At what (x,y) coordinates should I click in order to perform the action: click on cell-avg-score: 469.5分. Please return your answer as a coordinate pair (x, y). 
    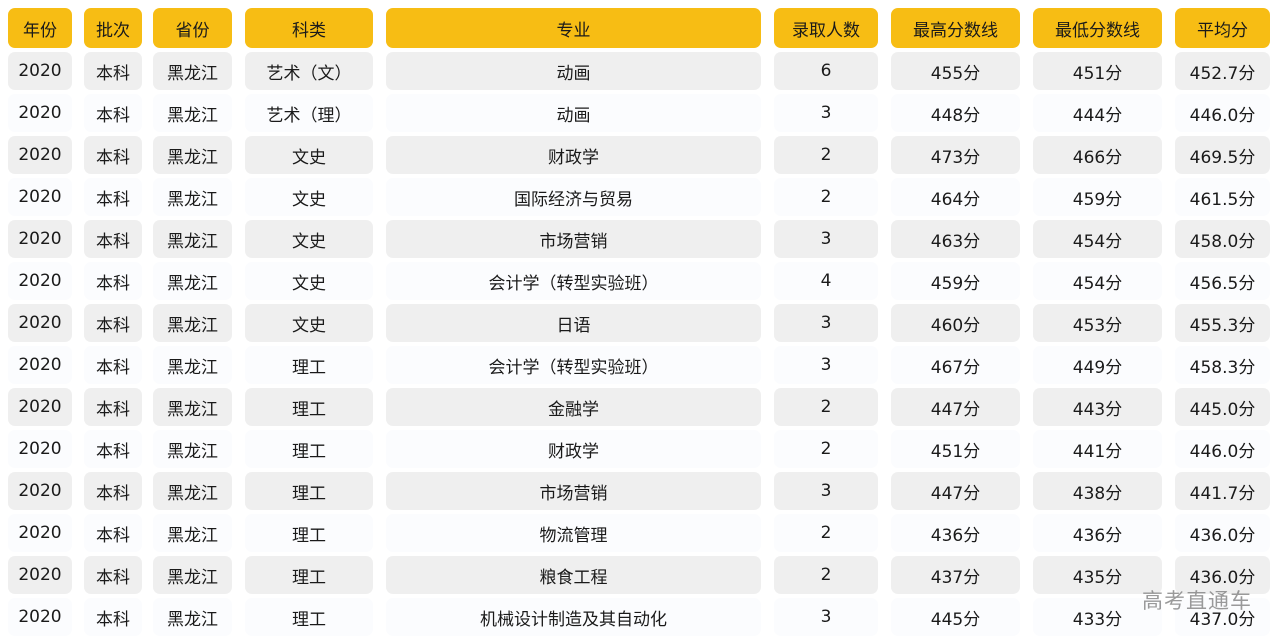
    Looking at the image, I should click on (1222, 155).